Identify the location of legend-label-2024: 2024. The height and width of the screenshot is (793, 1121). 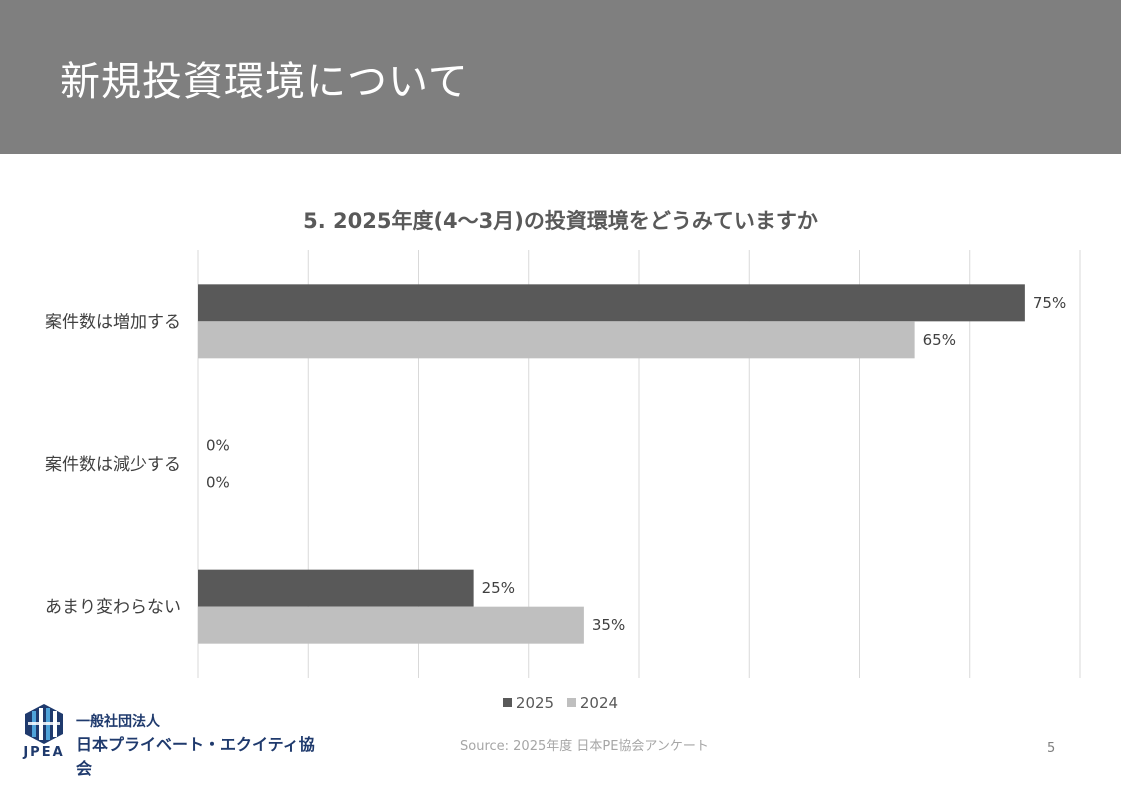
(599, 703).